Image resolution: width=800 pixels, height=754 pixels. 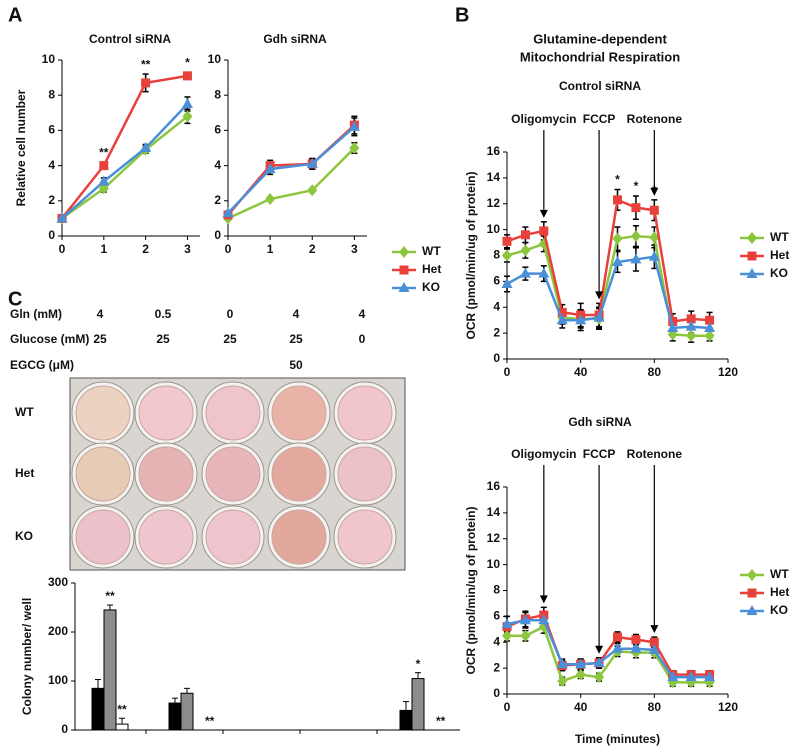 What do you see at coordinates (581, 707) in the screenshot?
I see `x-tick-label: 40` at bounding box center [581, 707].